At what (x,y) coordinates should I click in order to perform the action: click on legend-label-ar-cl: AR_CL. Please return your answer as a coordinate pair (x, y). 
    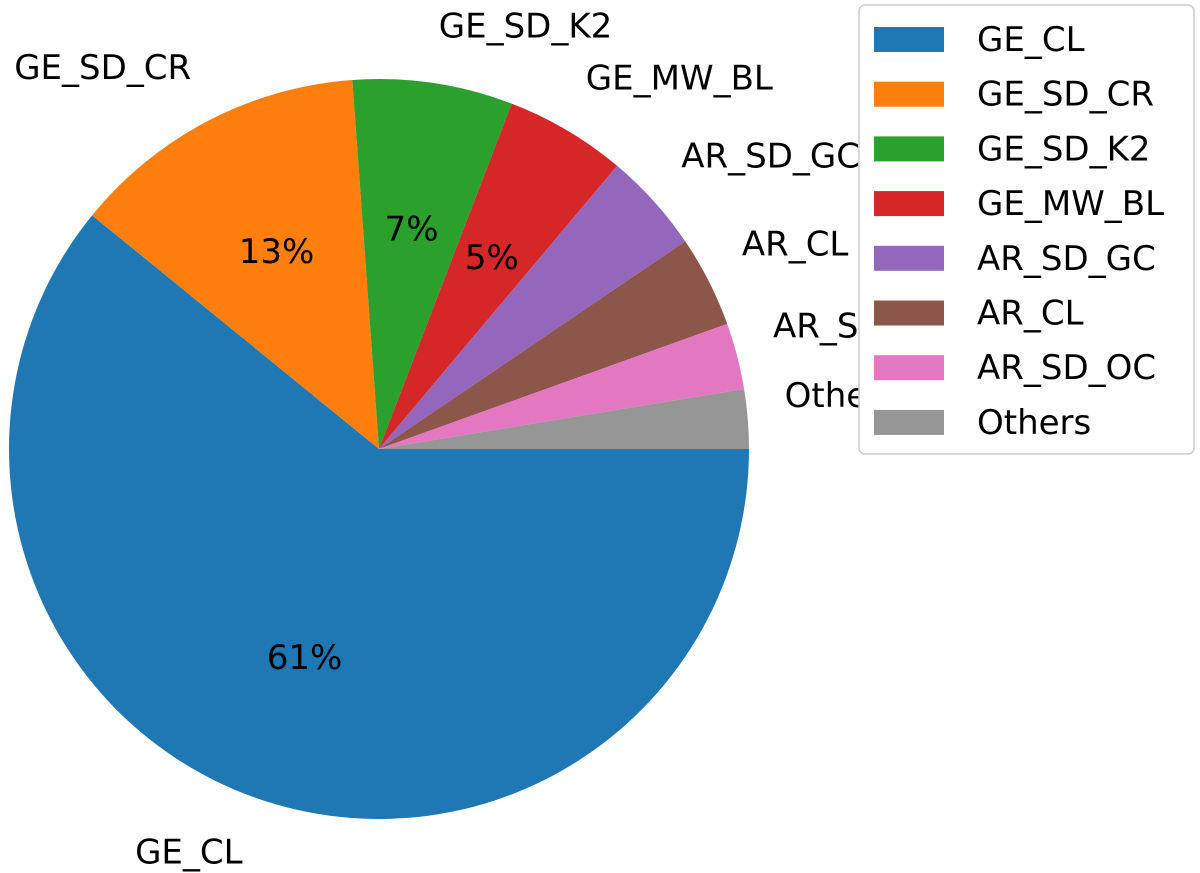
    Looking at the image, I should click on (1030, 314).